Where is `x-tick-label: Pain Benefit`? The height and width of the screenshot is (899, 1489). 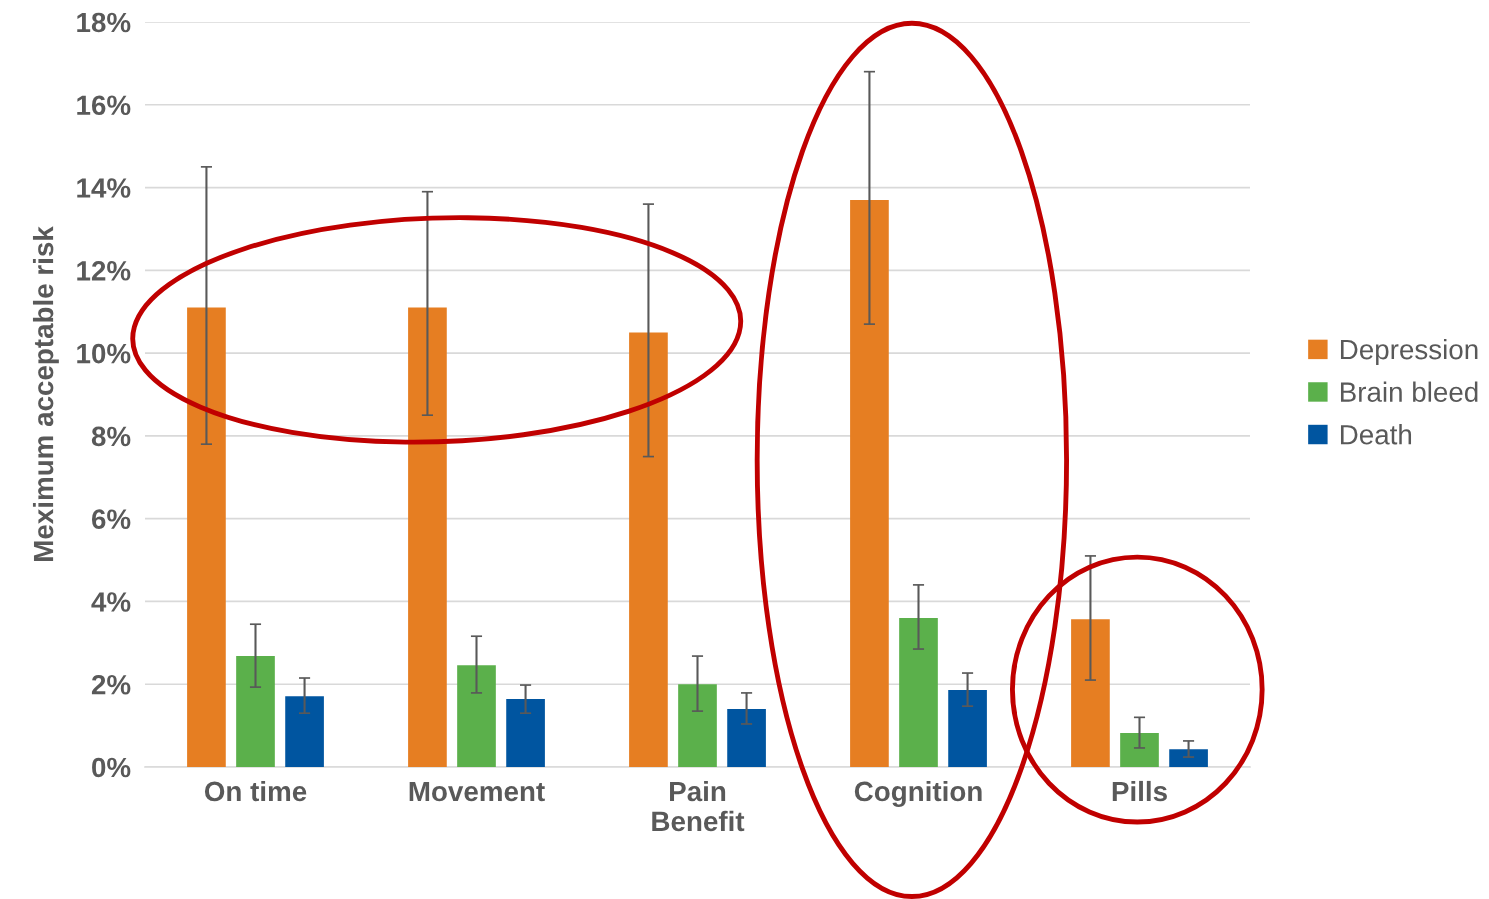 x-tick-label: Pain Benefit is located at coordinates (698, 806).